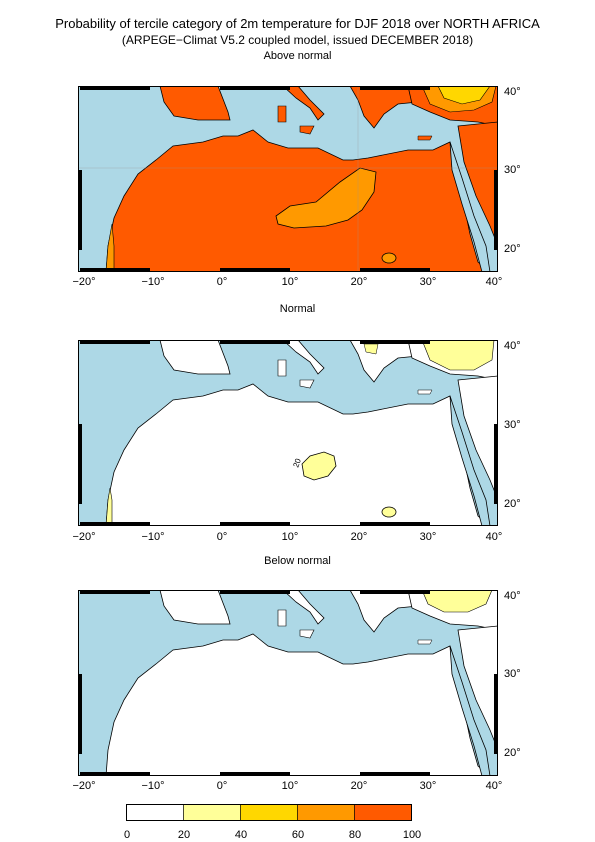 The image size is (595, 842). What do you see at coordinates (355, 835) in the screenshot?
I see `legend-label: 80` at bounding box center [355, 835].